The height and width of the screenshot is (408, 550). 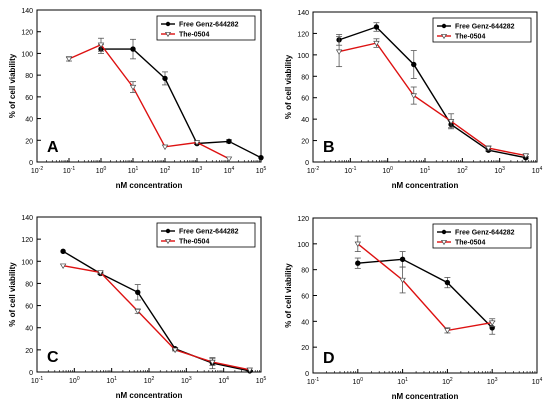 I want to click on y-tick-label: 60, so click(x=305, y=99).